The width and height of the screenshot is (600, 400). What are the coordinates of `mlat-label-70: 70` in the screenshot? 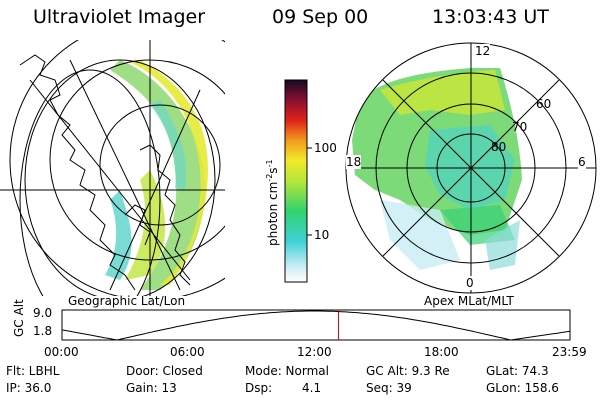 It's located at (520, 127).